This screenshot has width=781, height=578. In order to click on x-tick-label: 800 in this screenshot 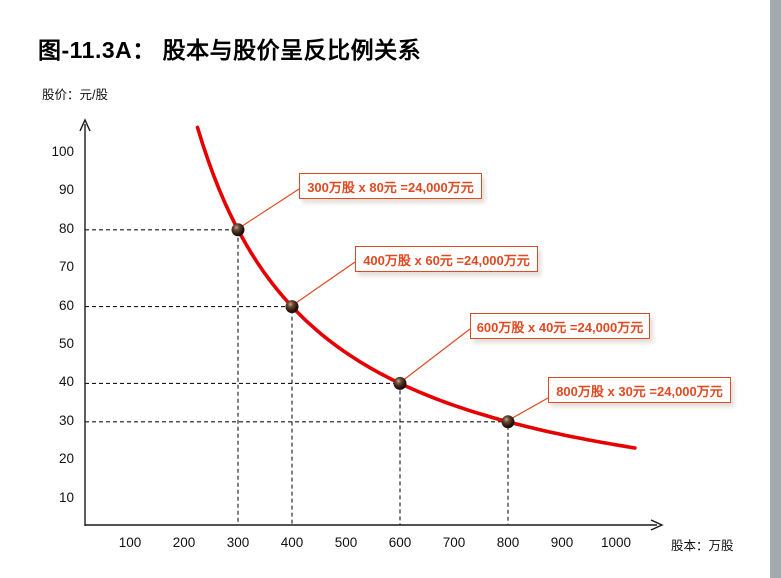, I will do `click(508, 542)`.